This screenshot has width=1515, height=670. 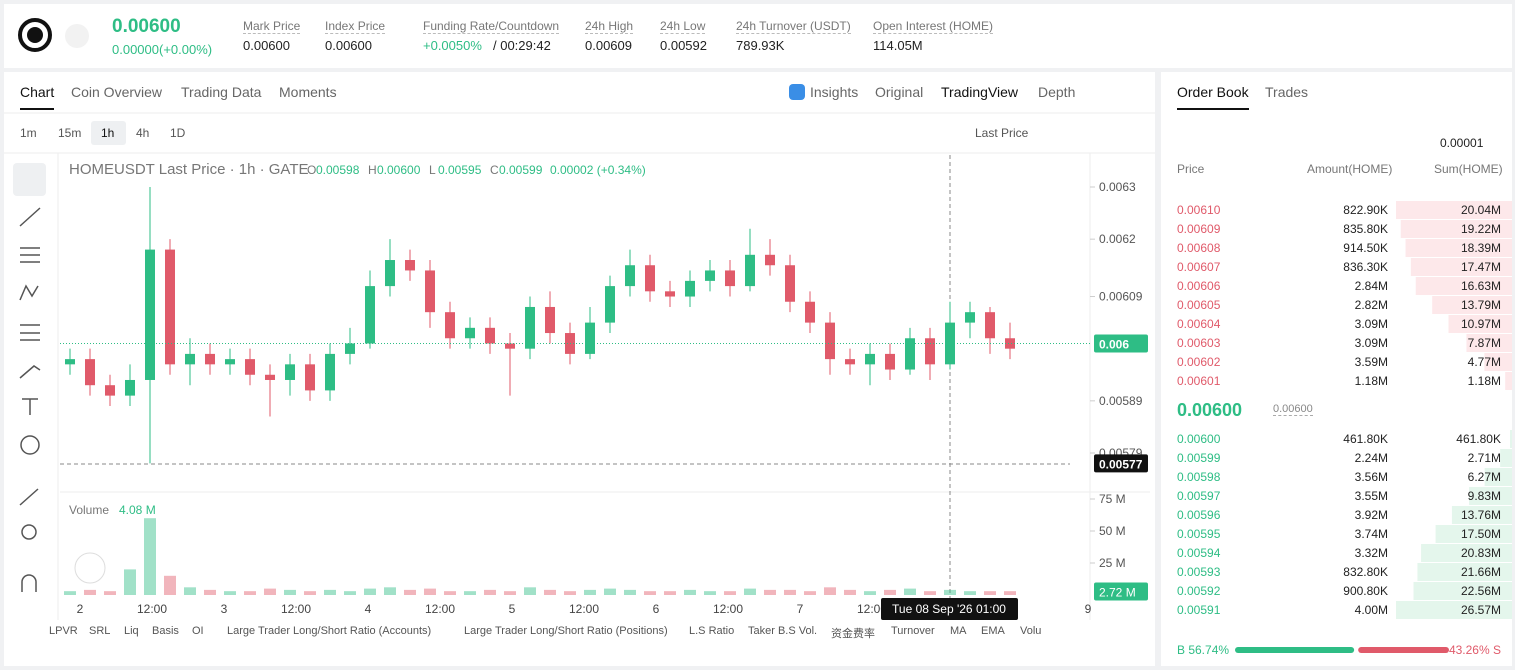 What do you see at coordinates (1199, 439) in the screenshot?
I see `ob-price: 0.00600` at bounding box center [1199, 439].